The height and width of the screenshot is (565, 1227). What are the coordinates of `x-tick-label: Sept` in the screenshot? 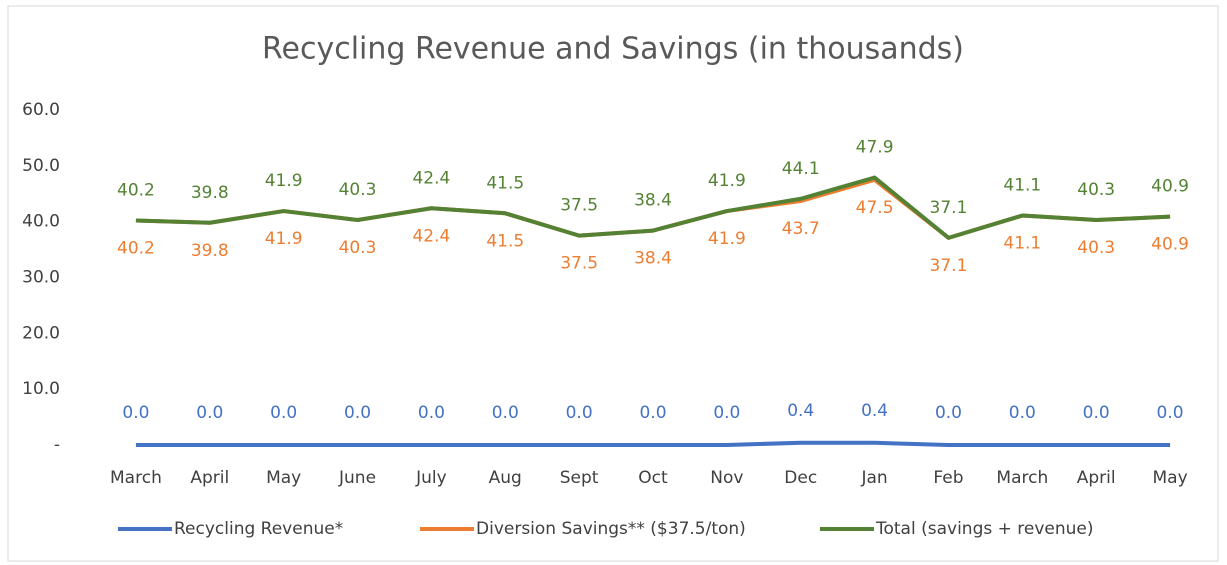 It's located at (579, 478).